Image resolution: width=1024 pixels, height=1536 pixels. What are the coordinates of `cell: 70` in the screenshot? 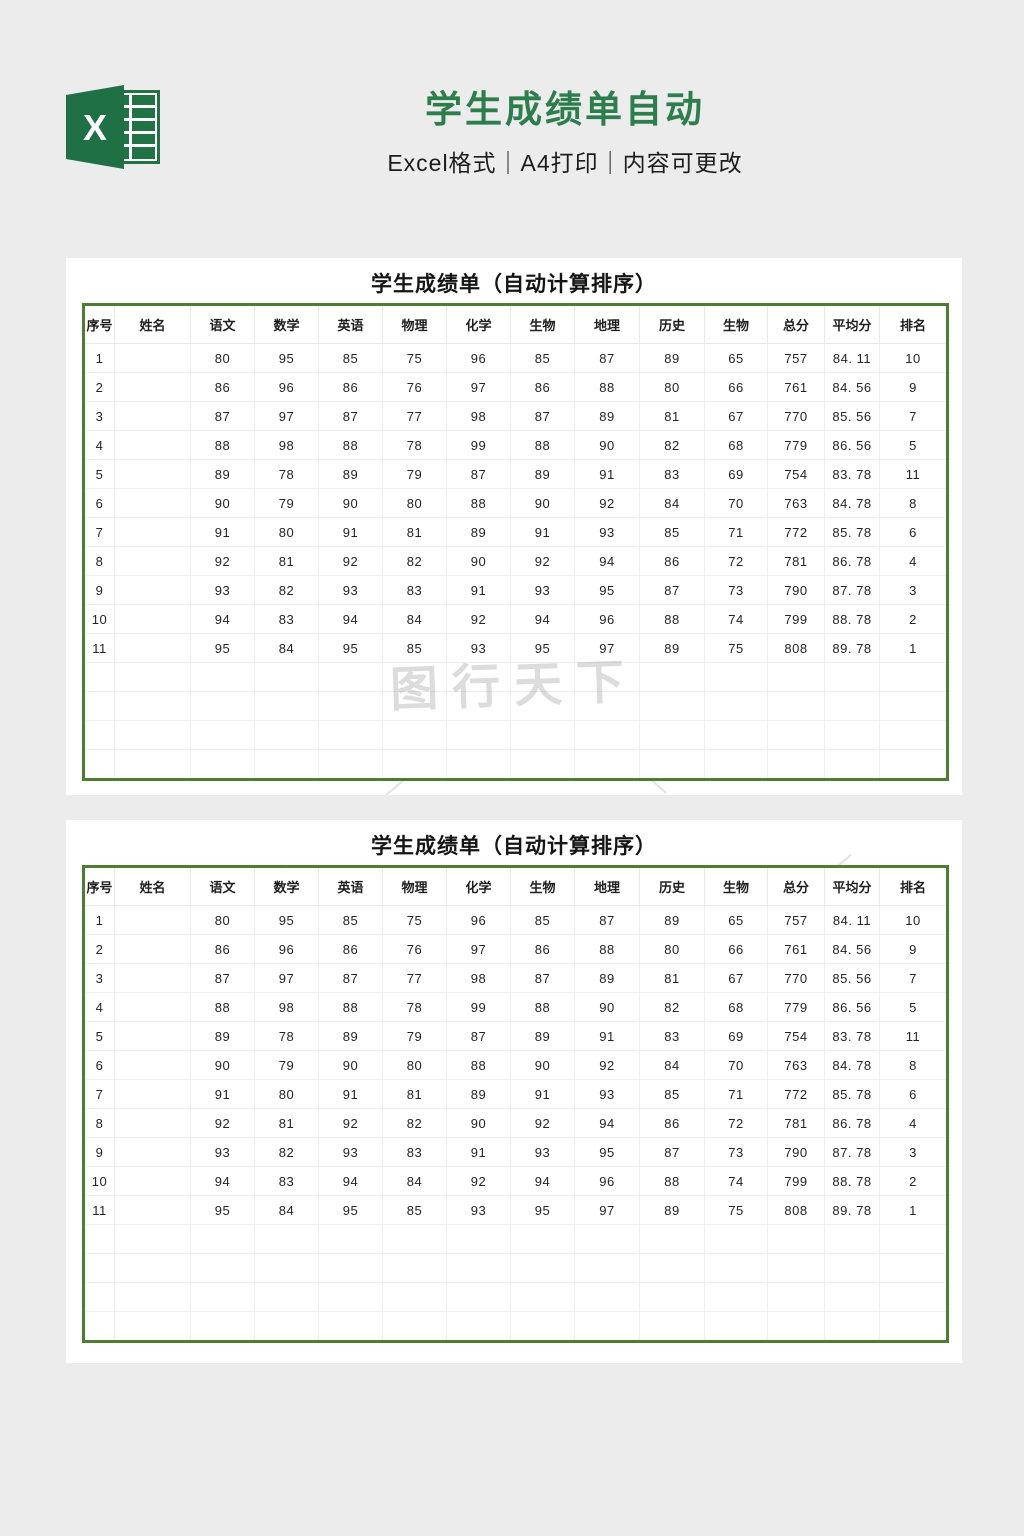 It's located at (736, 1065).